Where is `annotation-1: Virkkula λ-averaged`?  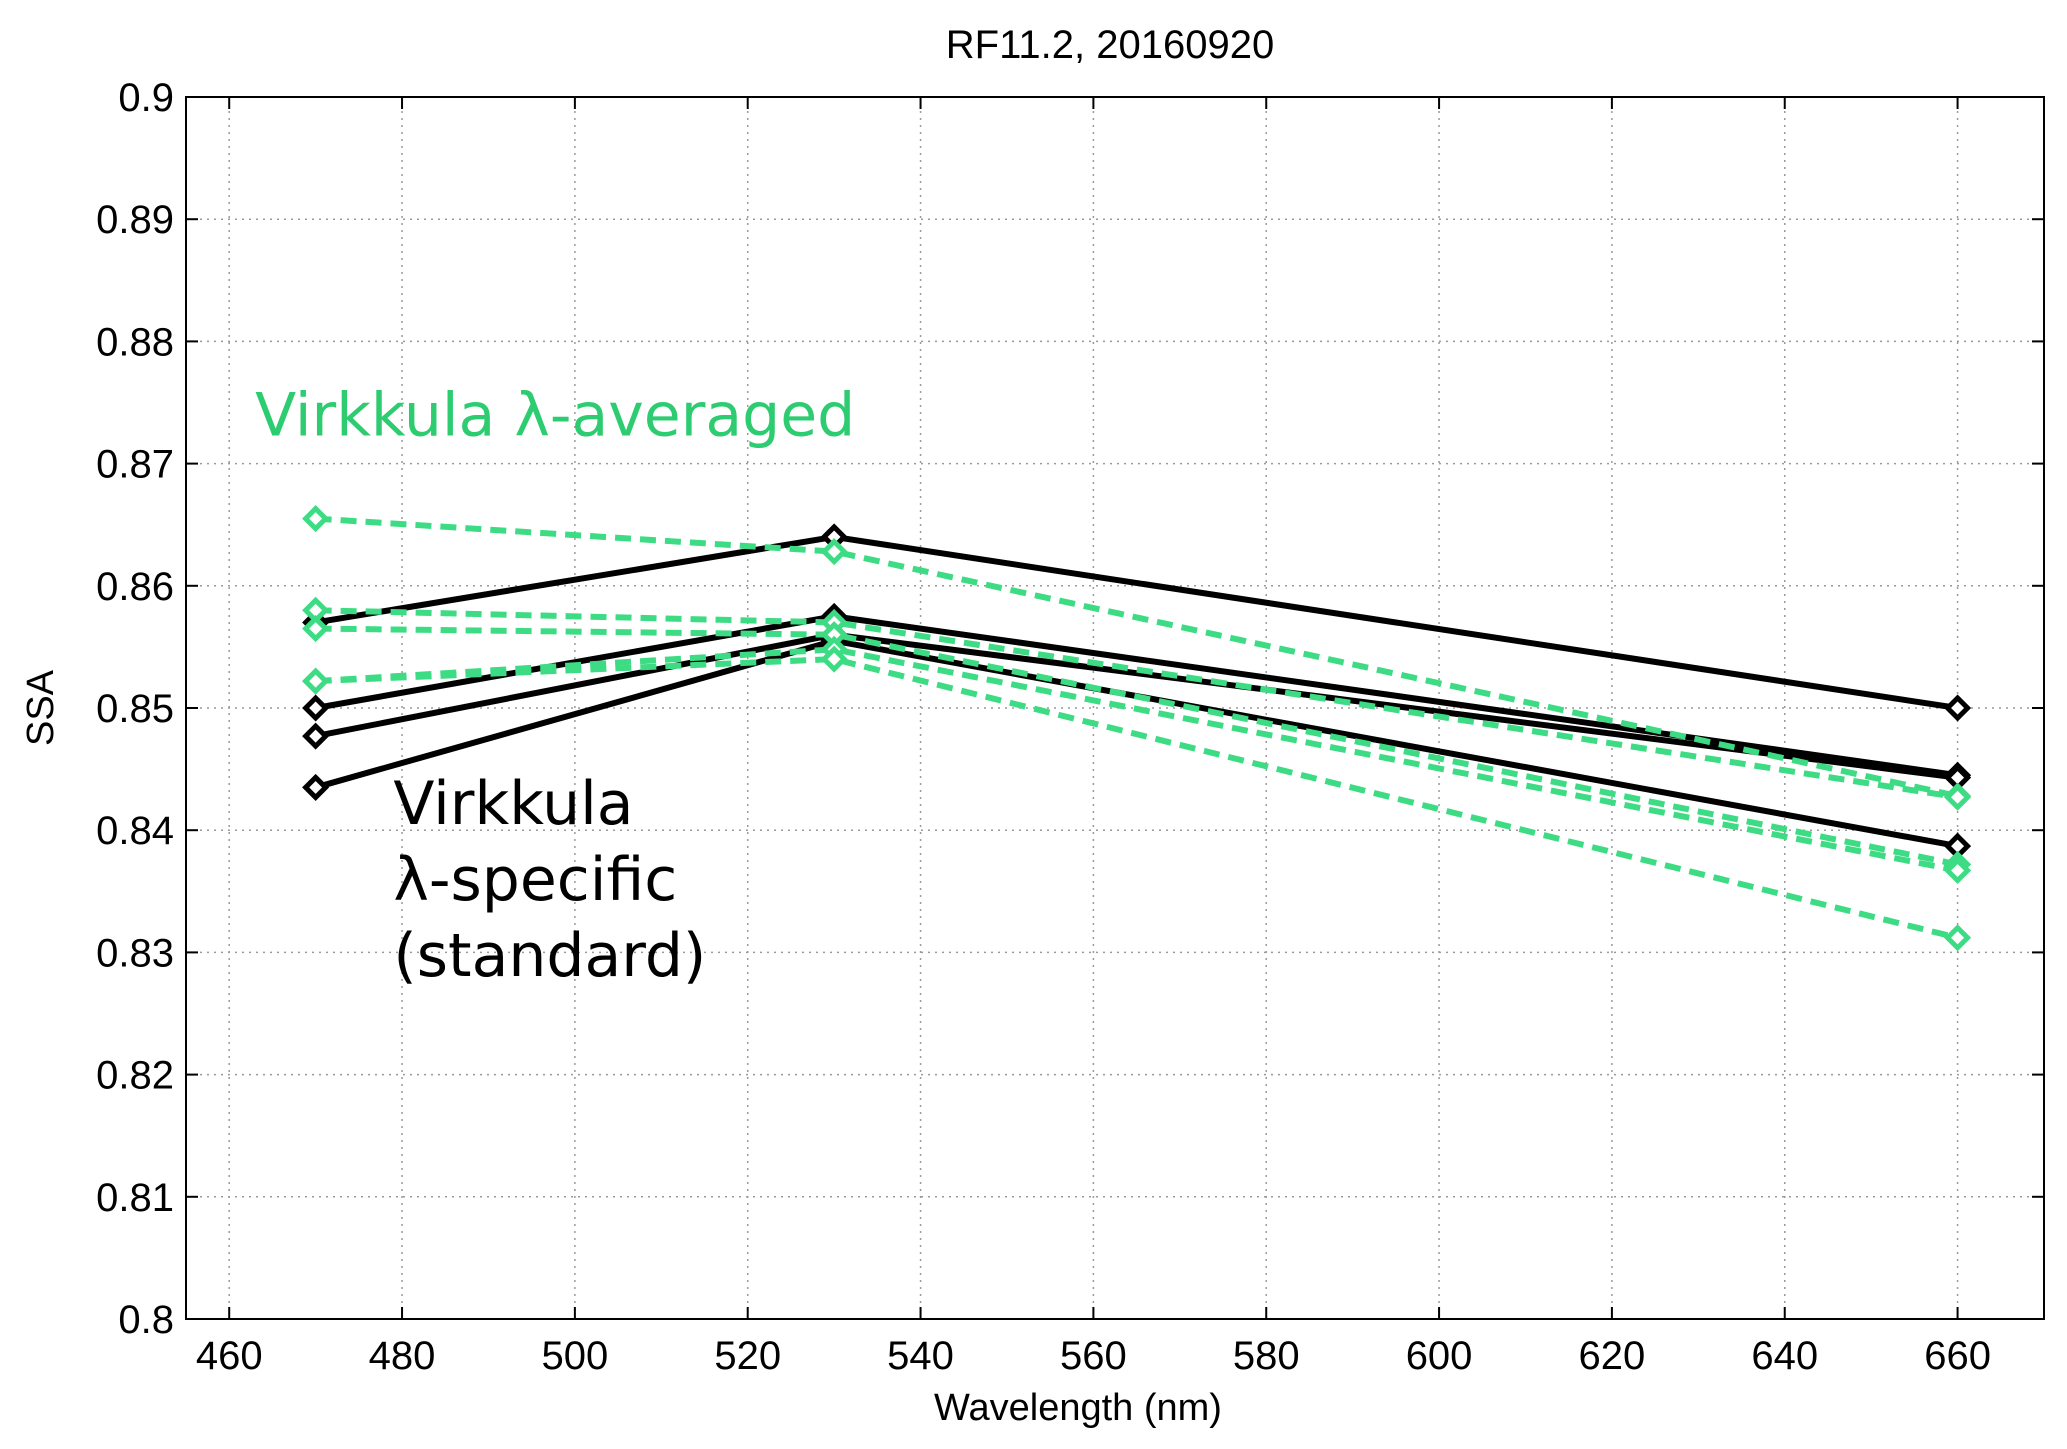
annotation-1: Virkkula λ-averaged is located at coordinates (555, 415).